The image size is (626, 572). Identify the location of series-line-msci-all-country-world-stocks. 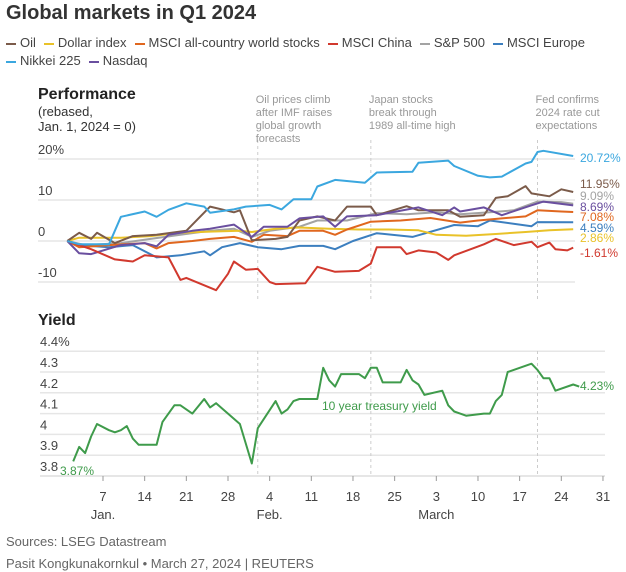
(320, 229).